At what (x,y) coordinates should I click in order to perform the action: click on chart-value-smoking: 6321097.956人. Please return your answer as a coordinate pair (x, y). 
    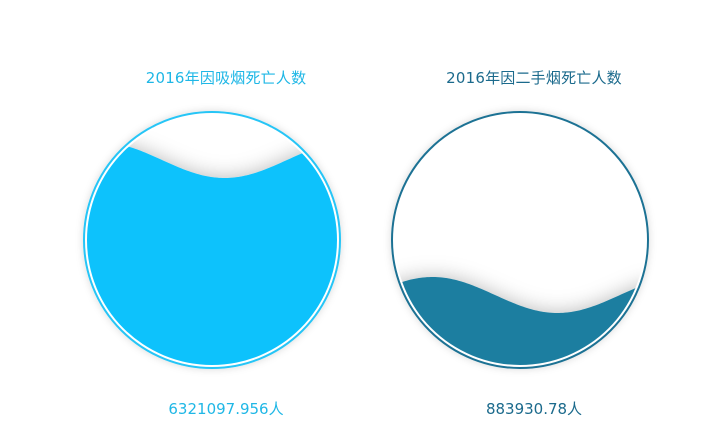
    Looking at the image, I should click on (226, 409).